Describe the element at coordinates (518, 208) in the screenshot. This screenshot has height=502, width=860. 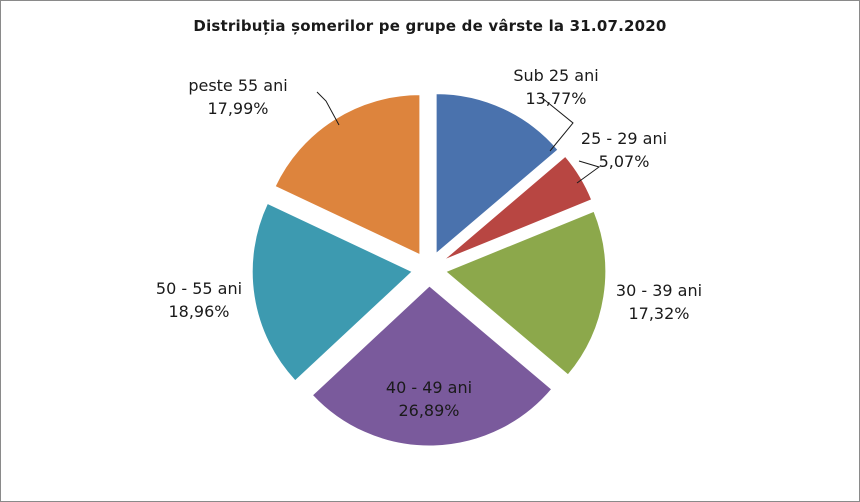
I see `pie-slice-25-29-ani` at that location.